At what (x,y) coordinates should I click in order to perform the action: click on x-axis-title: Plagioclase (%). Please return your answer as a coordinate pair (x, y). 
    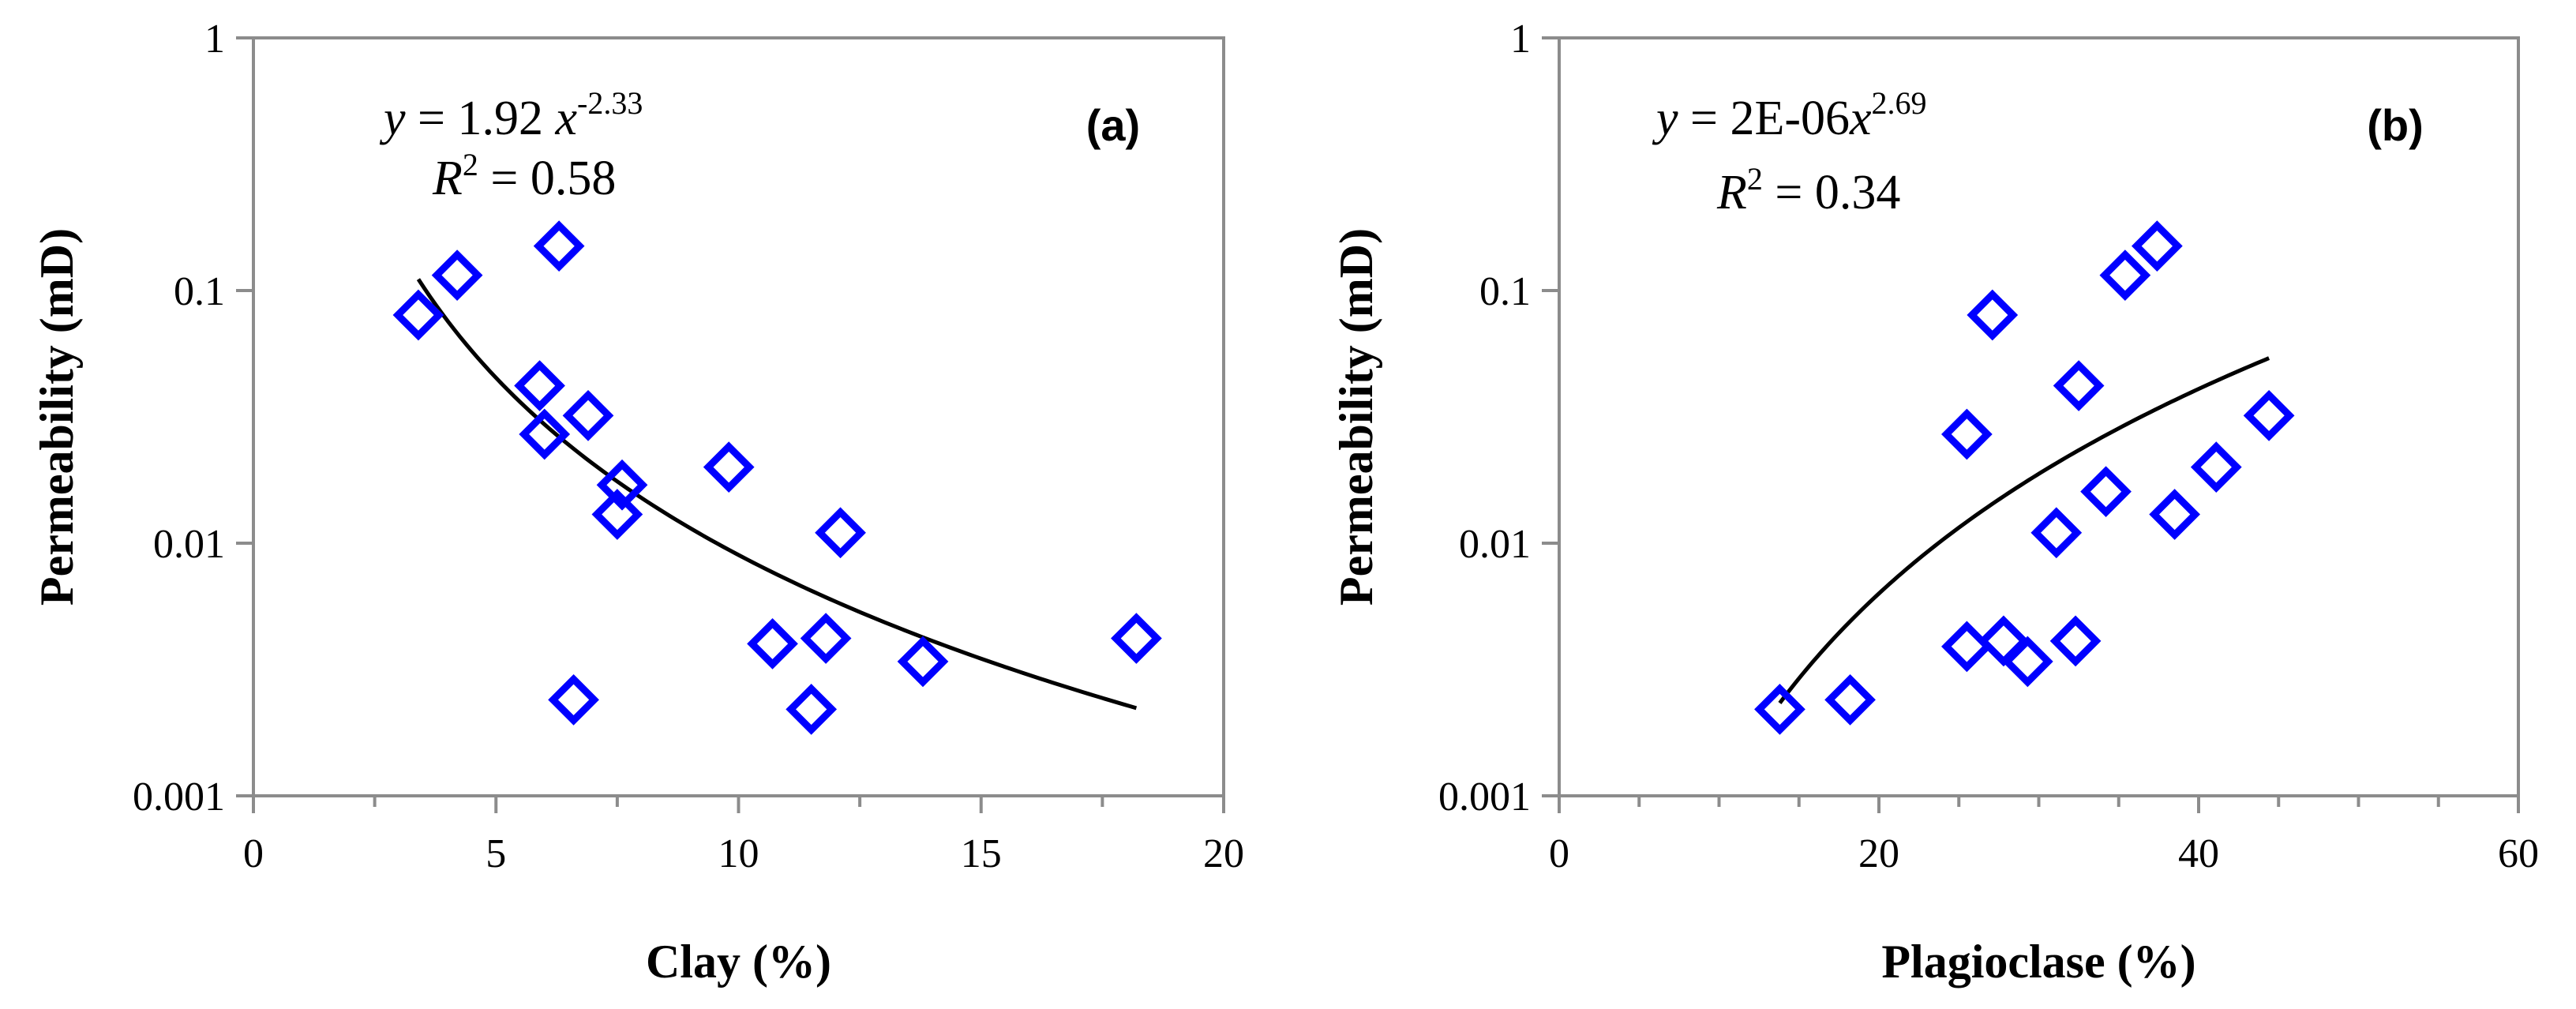
    Looking at the image, I should click on (2038, 962).